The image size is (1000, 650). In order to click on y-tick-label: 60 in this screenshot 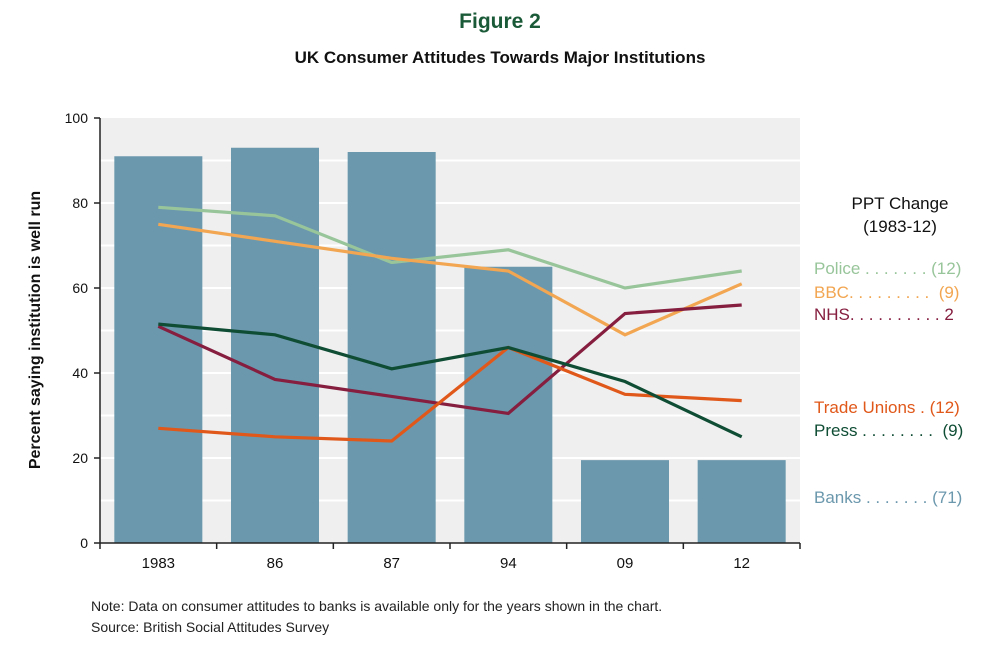, I will do `click(80, 288)`.